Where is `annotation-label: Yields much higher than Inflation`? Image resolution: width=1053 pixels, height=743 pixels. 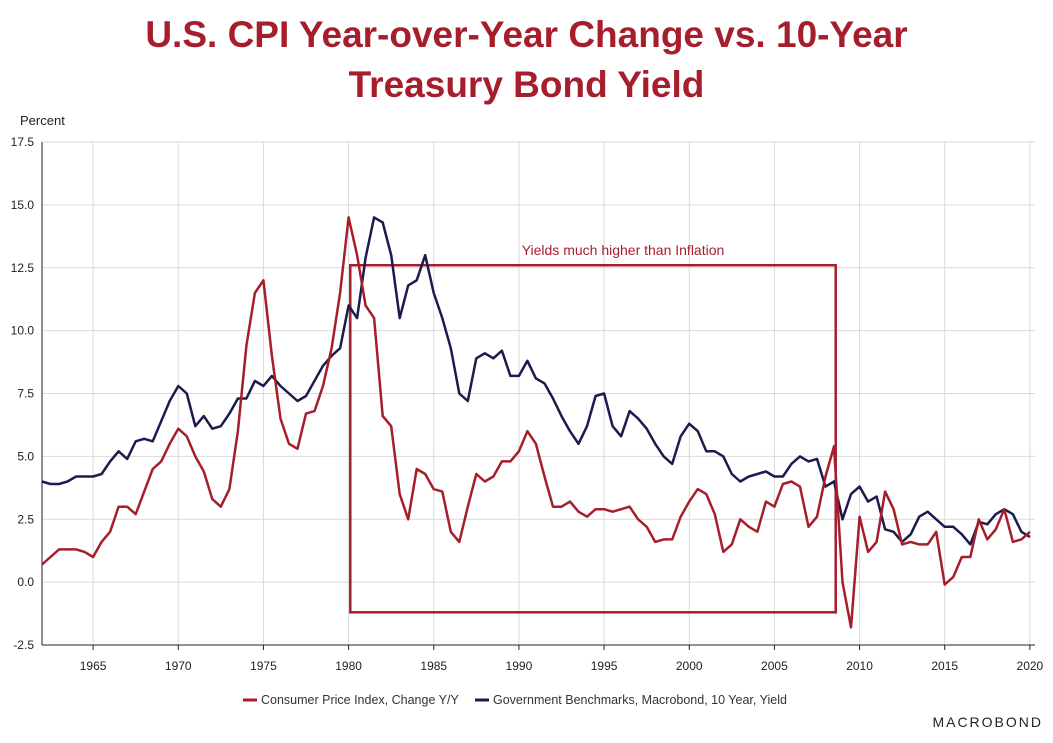
annotation-label: Yields much higher than Inflation is located at coordinates (623, 250).